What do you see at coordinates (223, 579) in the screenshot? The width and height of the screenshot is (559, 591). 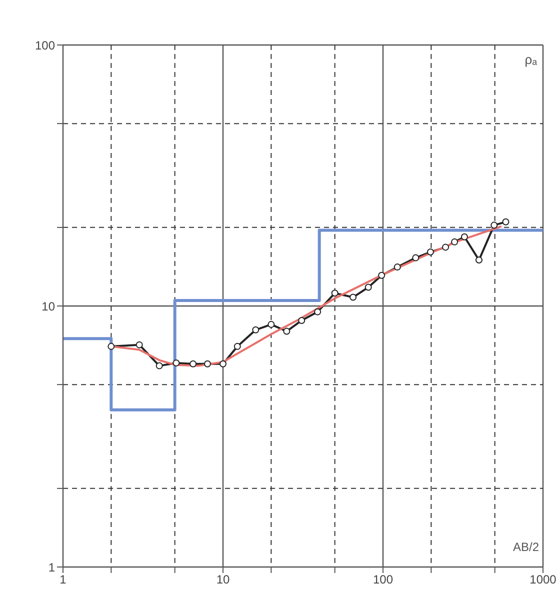 I see `x-tick-label: 10` at bounding box center [223, 579].